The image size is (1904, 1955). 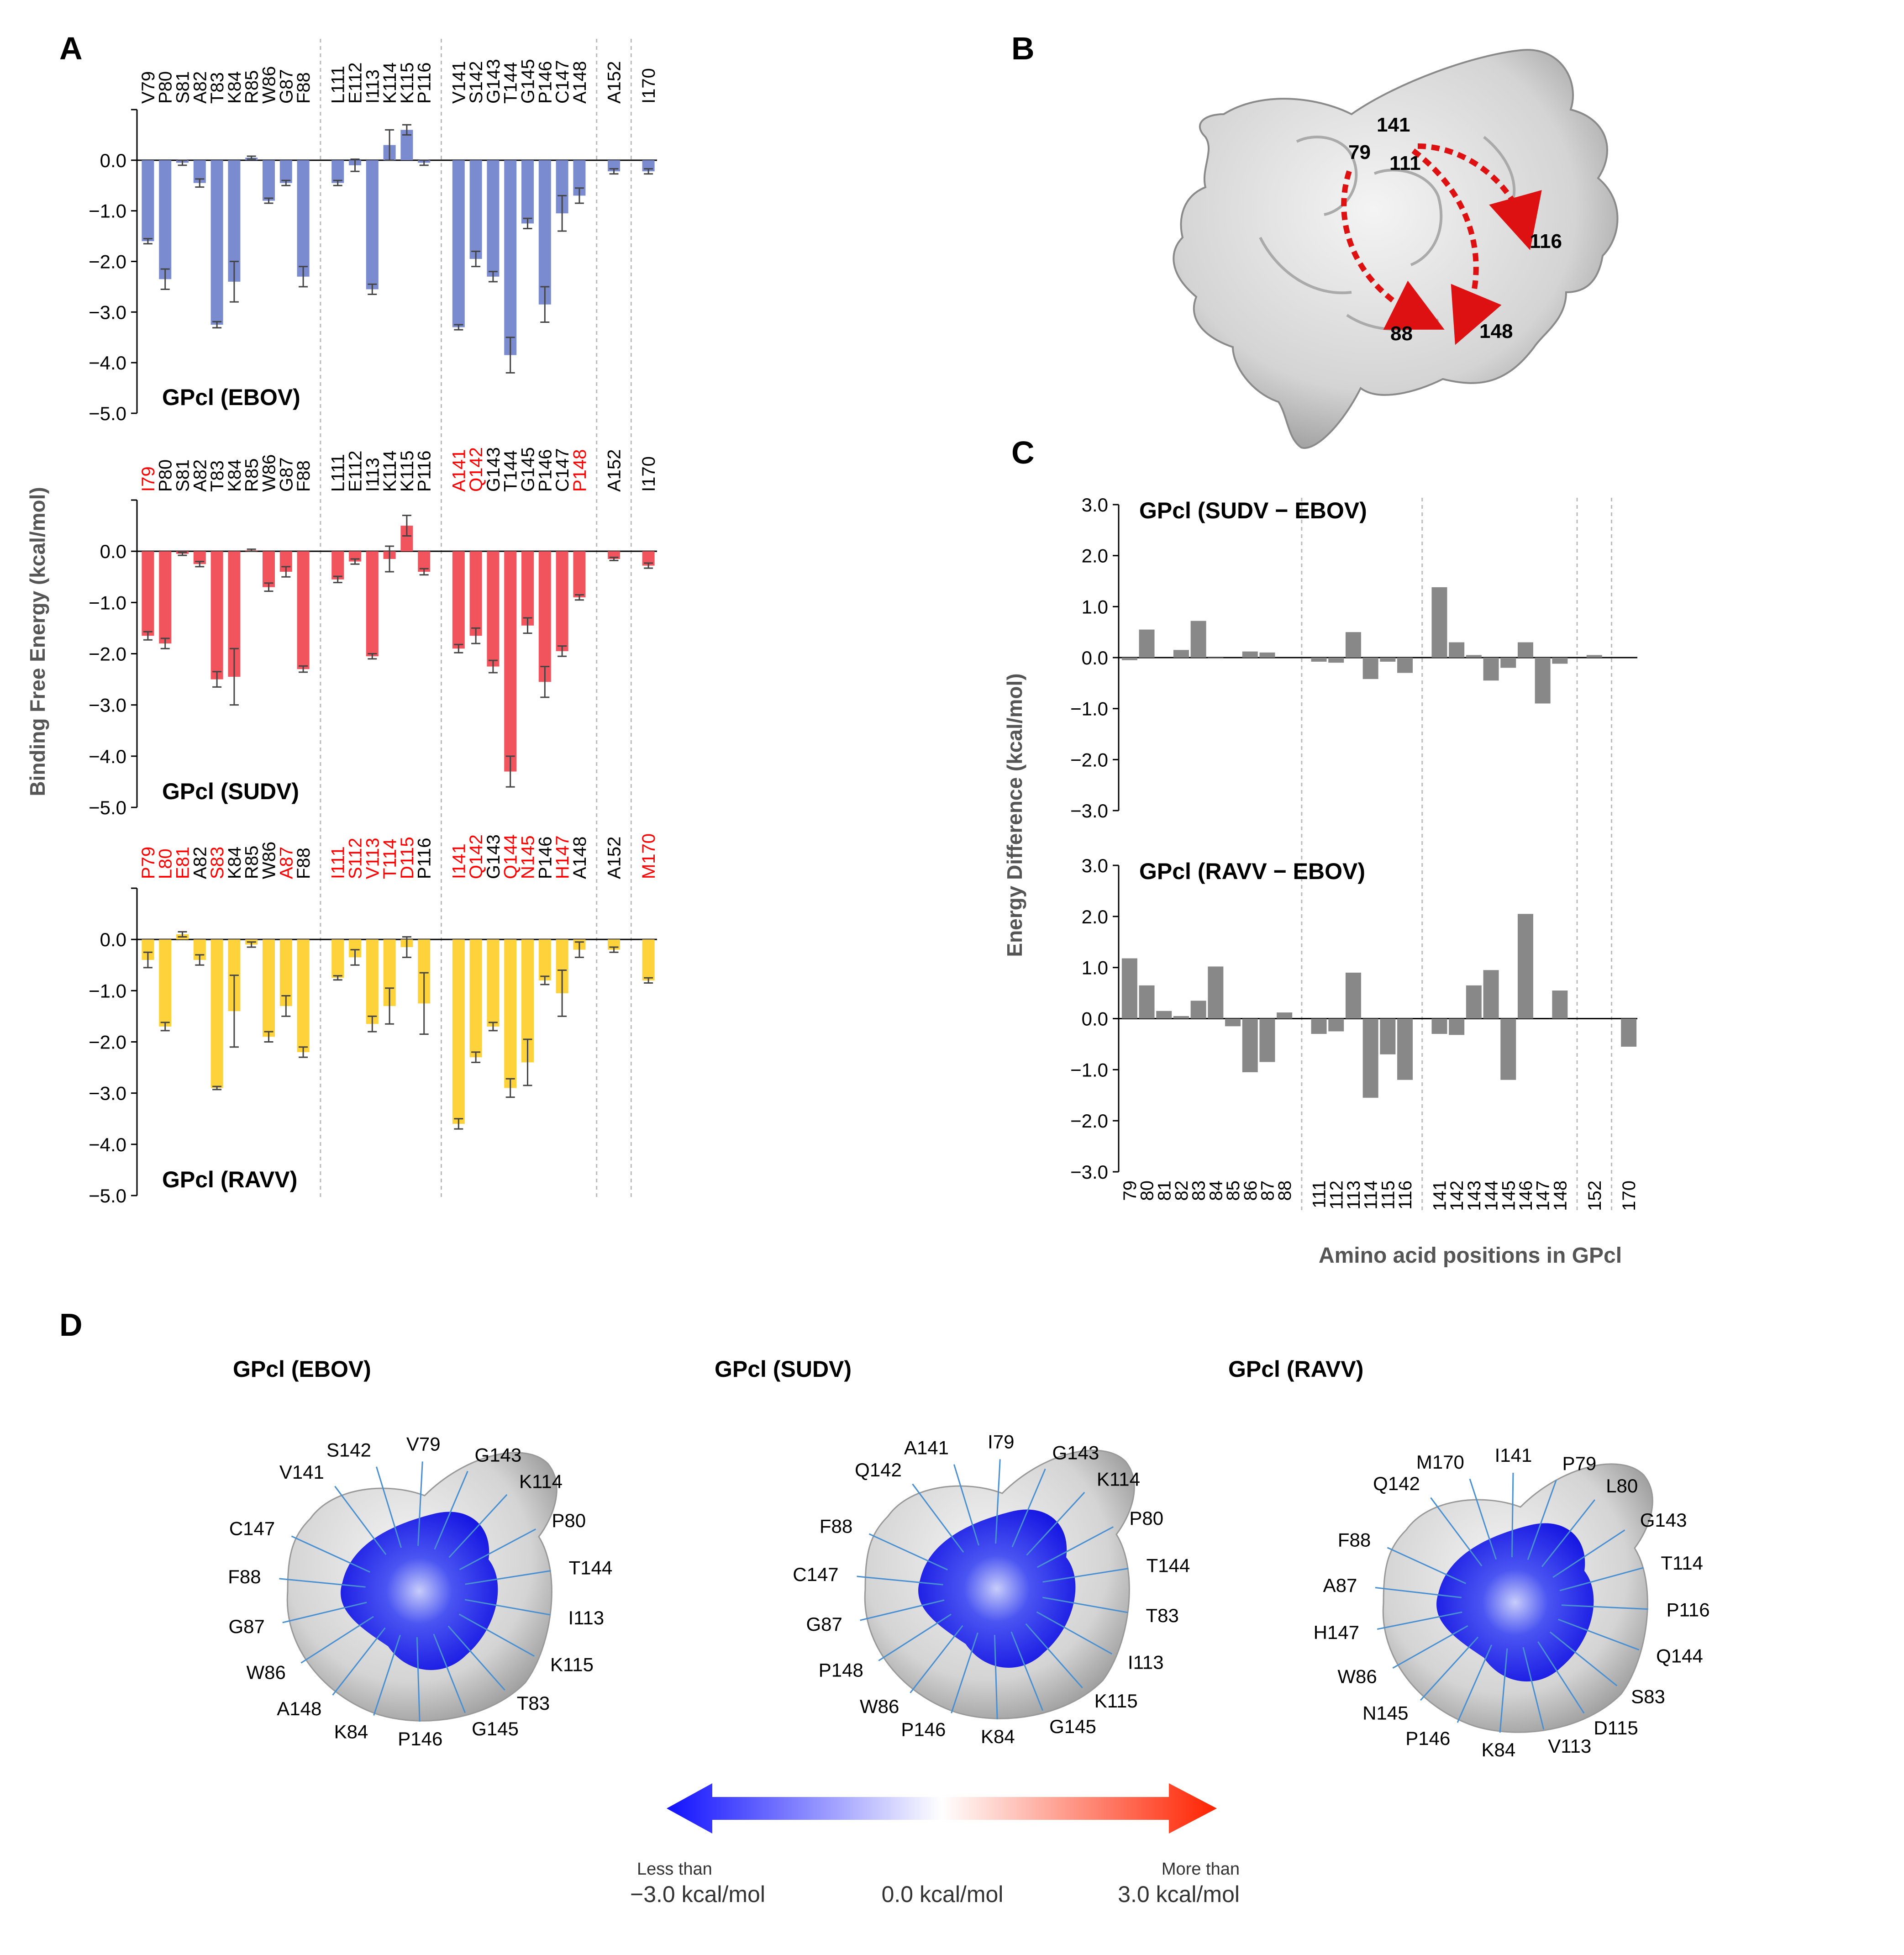 I want to click on residue-label: A148, so click(x=580, y=858).